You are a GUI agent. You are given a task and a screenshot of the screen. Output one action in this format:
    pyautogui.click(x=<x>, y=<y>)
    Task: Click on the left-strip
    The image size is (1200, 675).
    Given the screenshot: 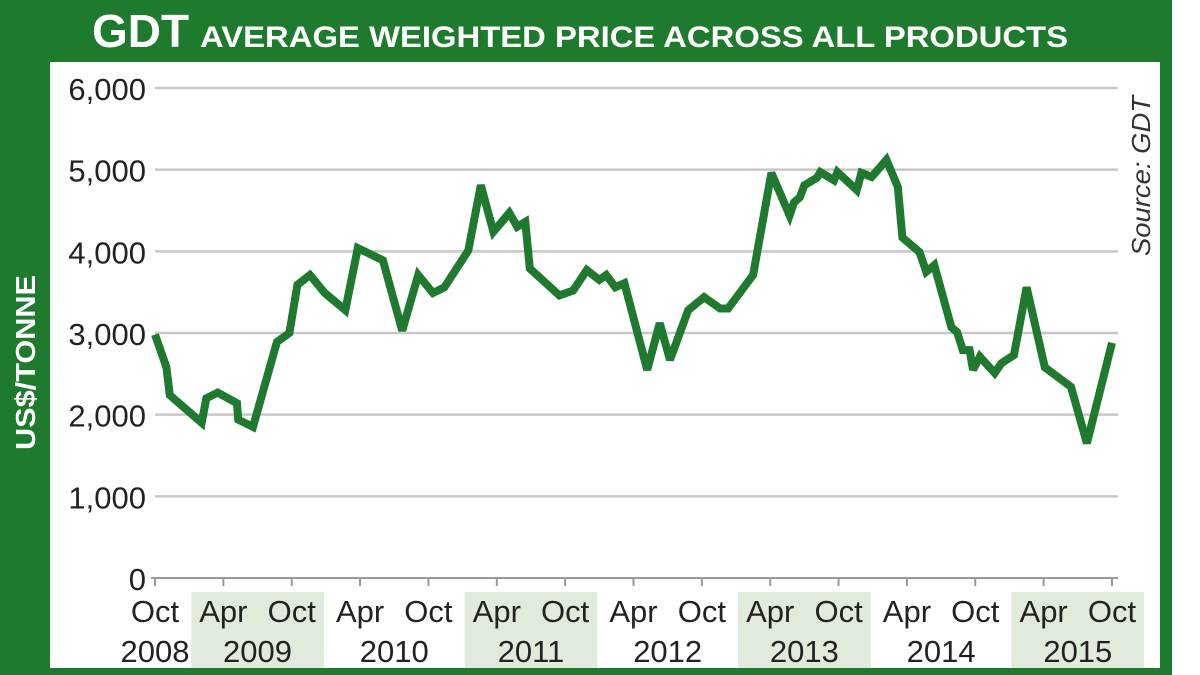 What is the action you would take?
    pyautogui.click(x=25, y=337)
    